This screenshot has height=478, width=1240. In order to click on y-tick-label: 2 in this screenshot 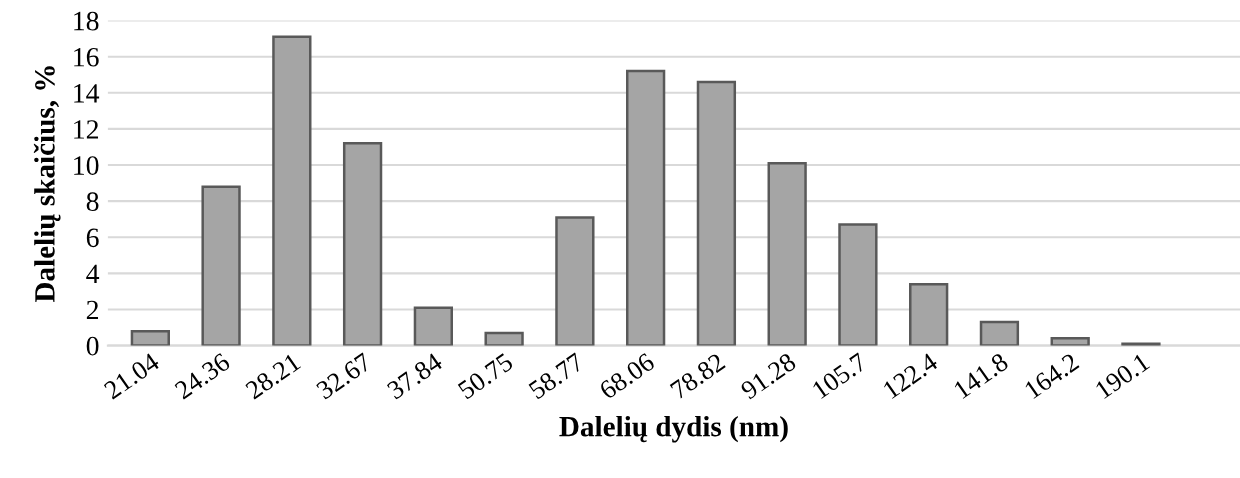, I will do `click(92, 310)`.